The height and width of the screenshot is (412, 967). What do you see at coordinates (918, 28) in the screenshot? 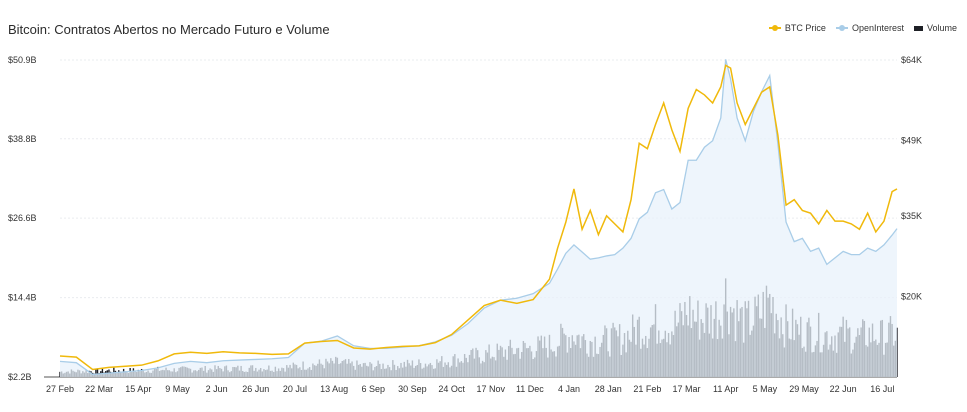
I see `legend-swatch-volume` at bounding box center [918, 28].